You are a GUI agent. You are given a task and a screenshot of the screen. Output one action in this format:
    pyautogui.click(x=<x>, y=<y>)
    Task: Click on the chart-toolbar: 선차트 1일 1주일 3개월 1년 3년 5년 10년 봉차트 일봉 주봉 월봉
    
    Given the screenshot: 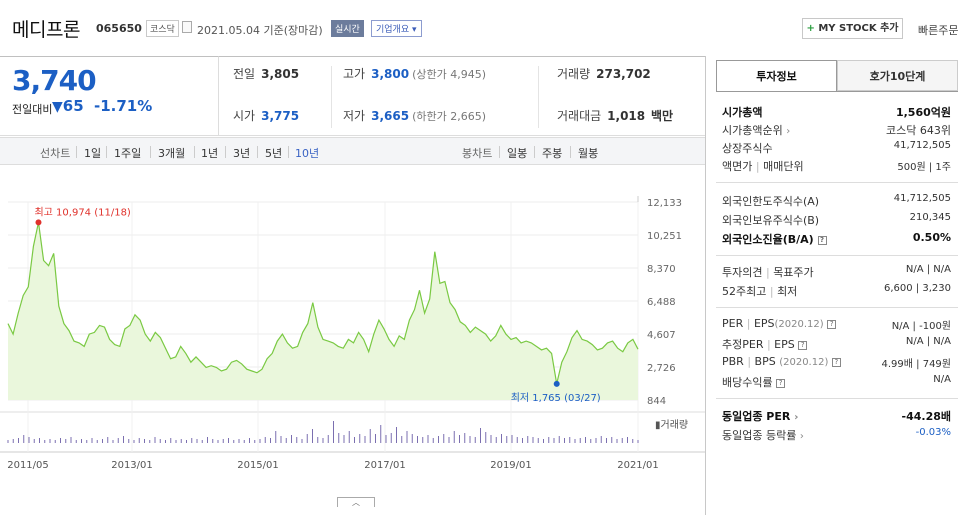 What is the action you would take?
    pyautogui.click(x=352, y=151)
    